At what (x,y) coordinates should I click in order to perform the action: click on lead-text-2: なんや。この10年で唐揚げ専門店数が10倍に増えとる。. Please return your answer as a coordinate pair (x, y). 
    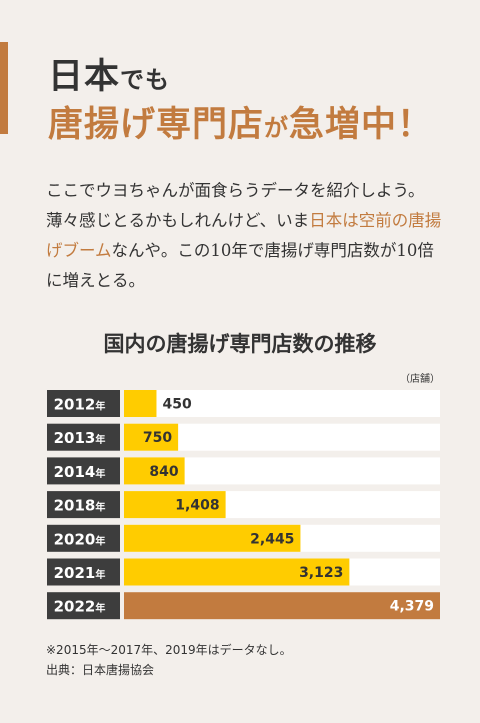
    Looking at the image, I should click on (240, 265).